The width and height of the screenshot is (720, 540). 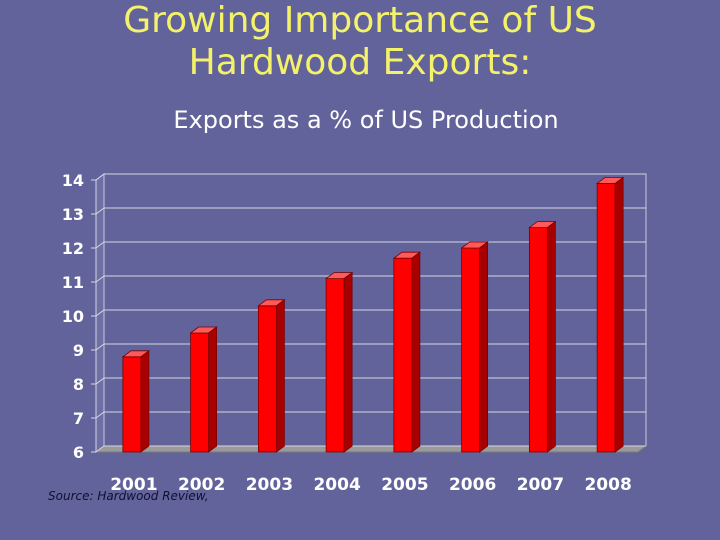 I want to click on y-tick-label: 6, so click(x=78, y=452).